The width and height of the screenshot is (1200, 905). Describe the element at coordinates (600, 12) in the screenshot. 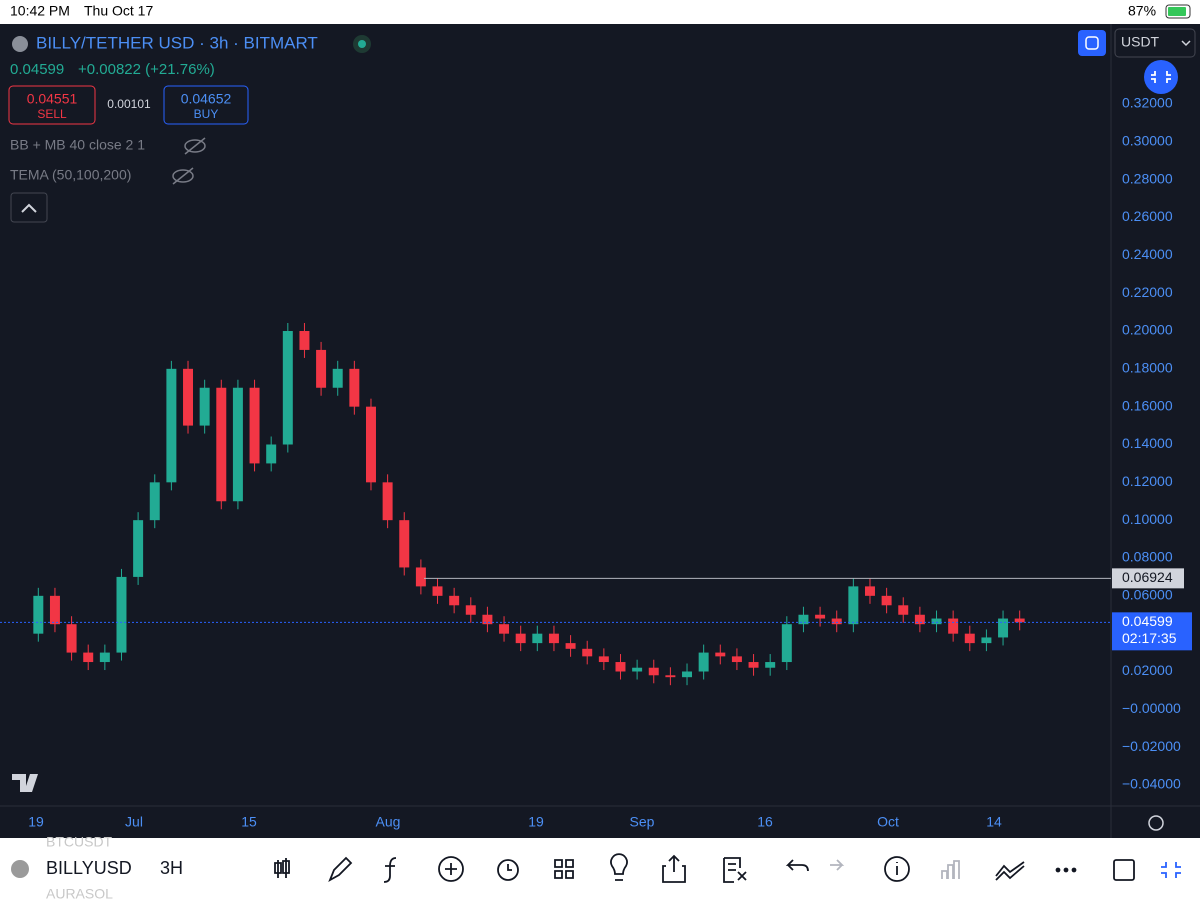

I see `status-bar` at that location.